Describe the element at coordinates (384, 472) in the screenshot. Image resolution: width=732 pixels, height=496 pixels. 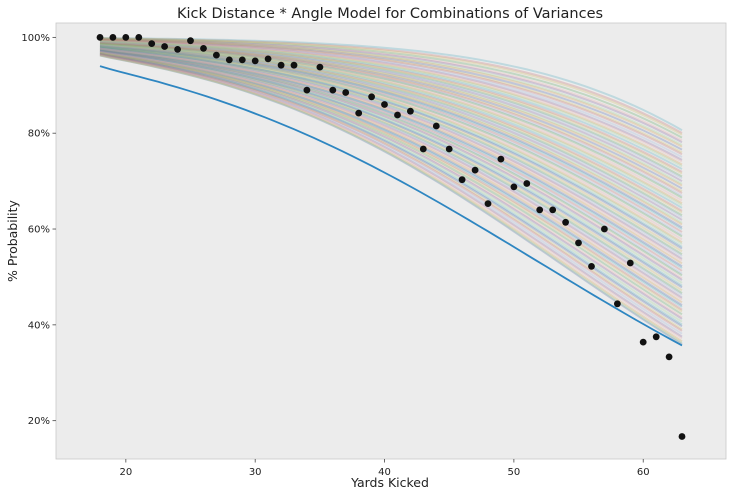
I see `x-tick-label: 40` at that location.